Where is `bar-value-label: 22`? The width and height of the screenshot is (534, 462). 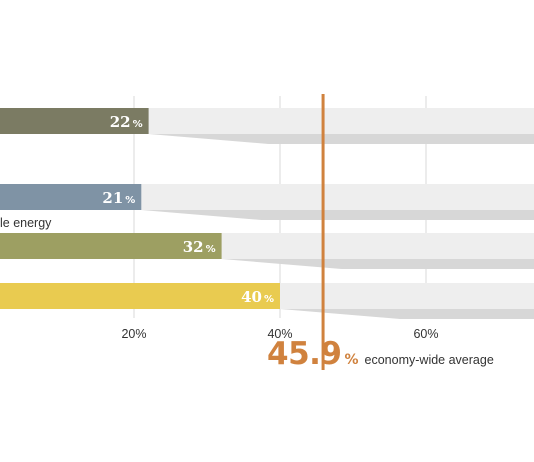 bar-value-label: 22 is located at coordinates (120, 122).